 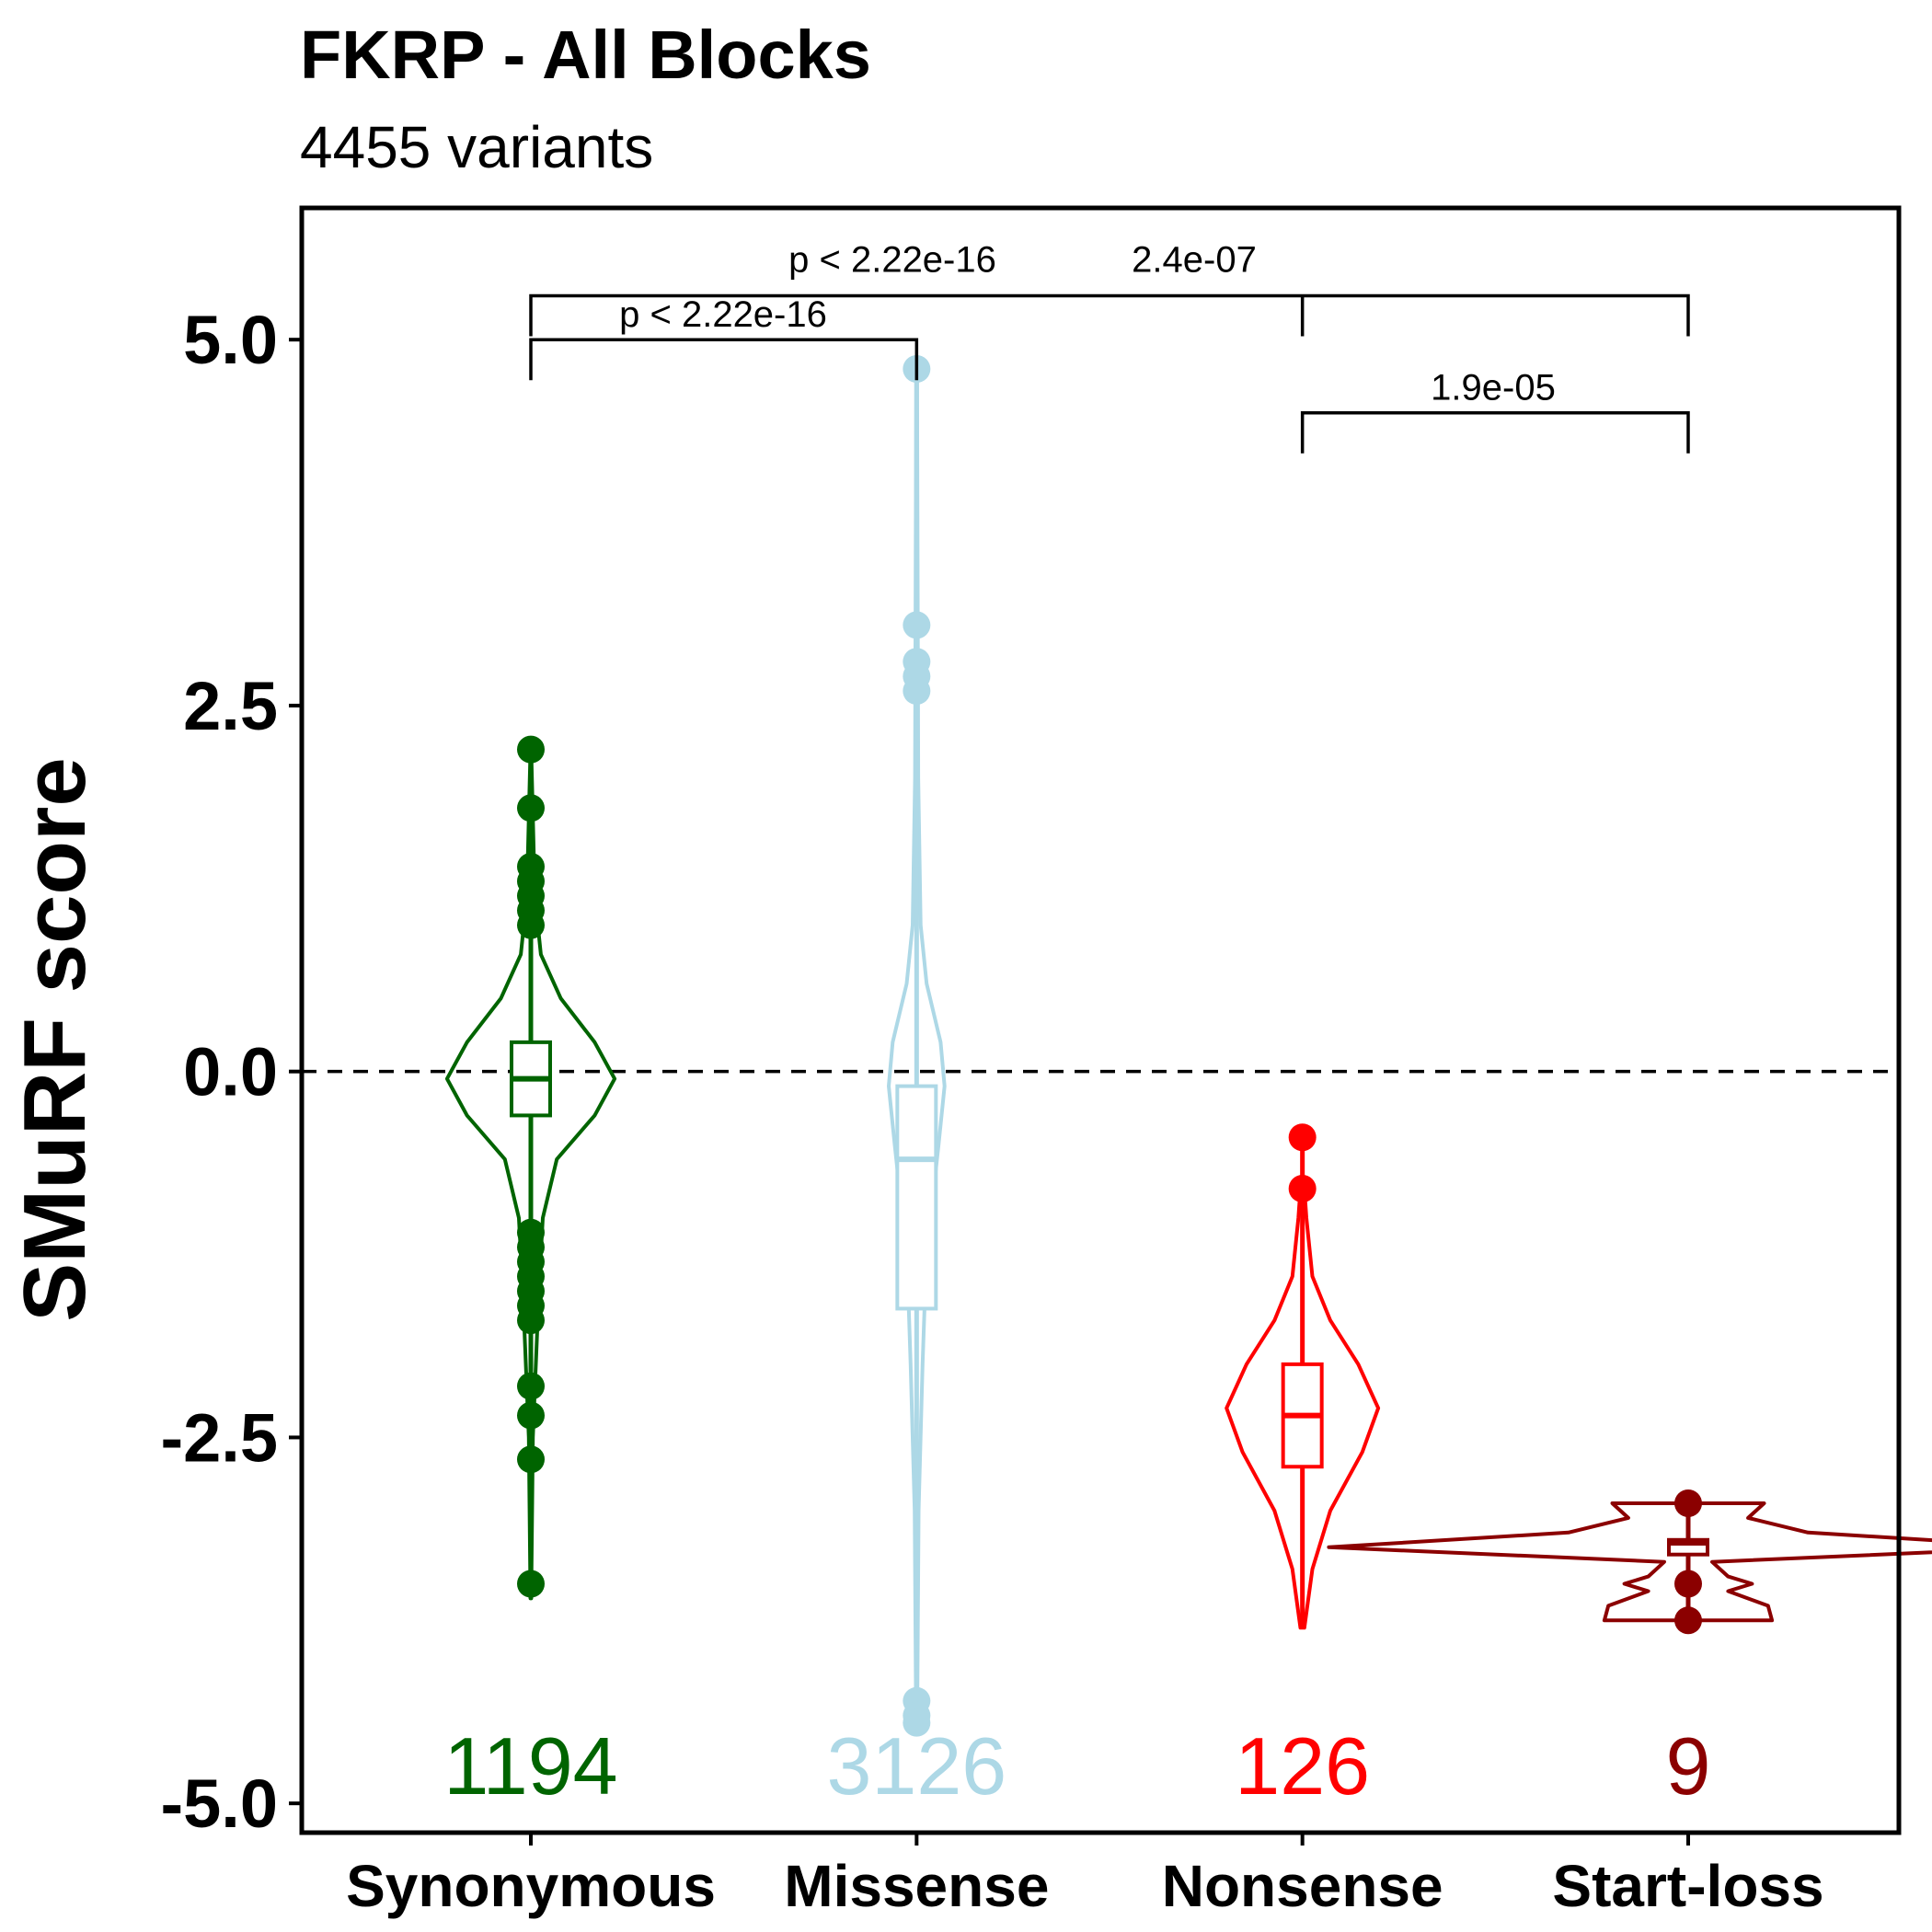 I want to click on x-tick-label: Start-loss, so click(x=1687, y=1886).